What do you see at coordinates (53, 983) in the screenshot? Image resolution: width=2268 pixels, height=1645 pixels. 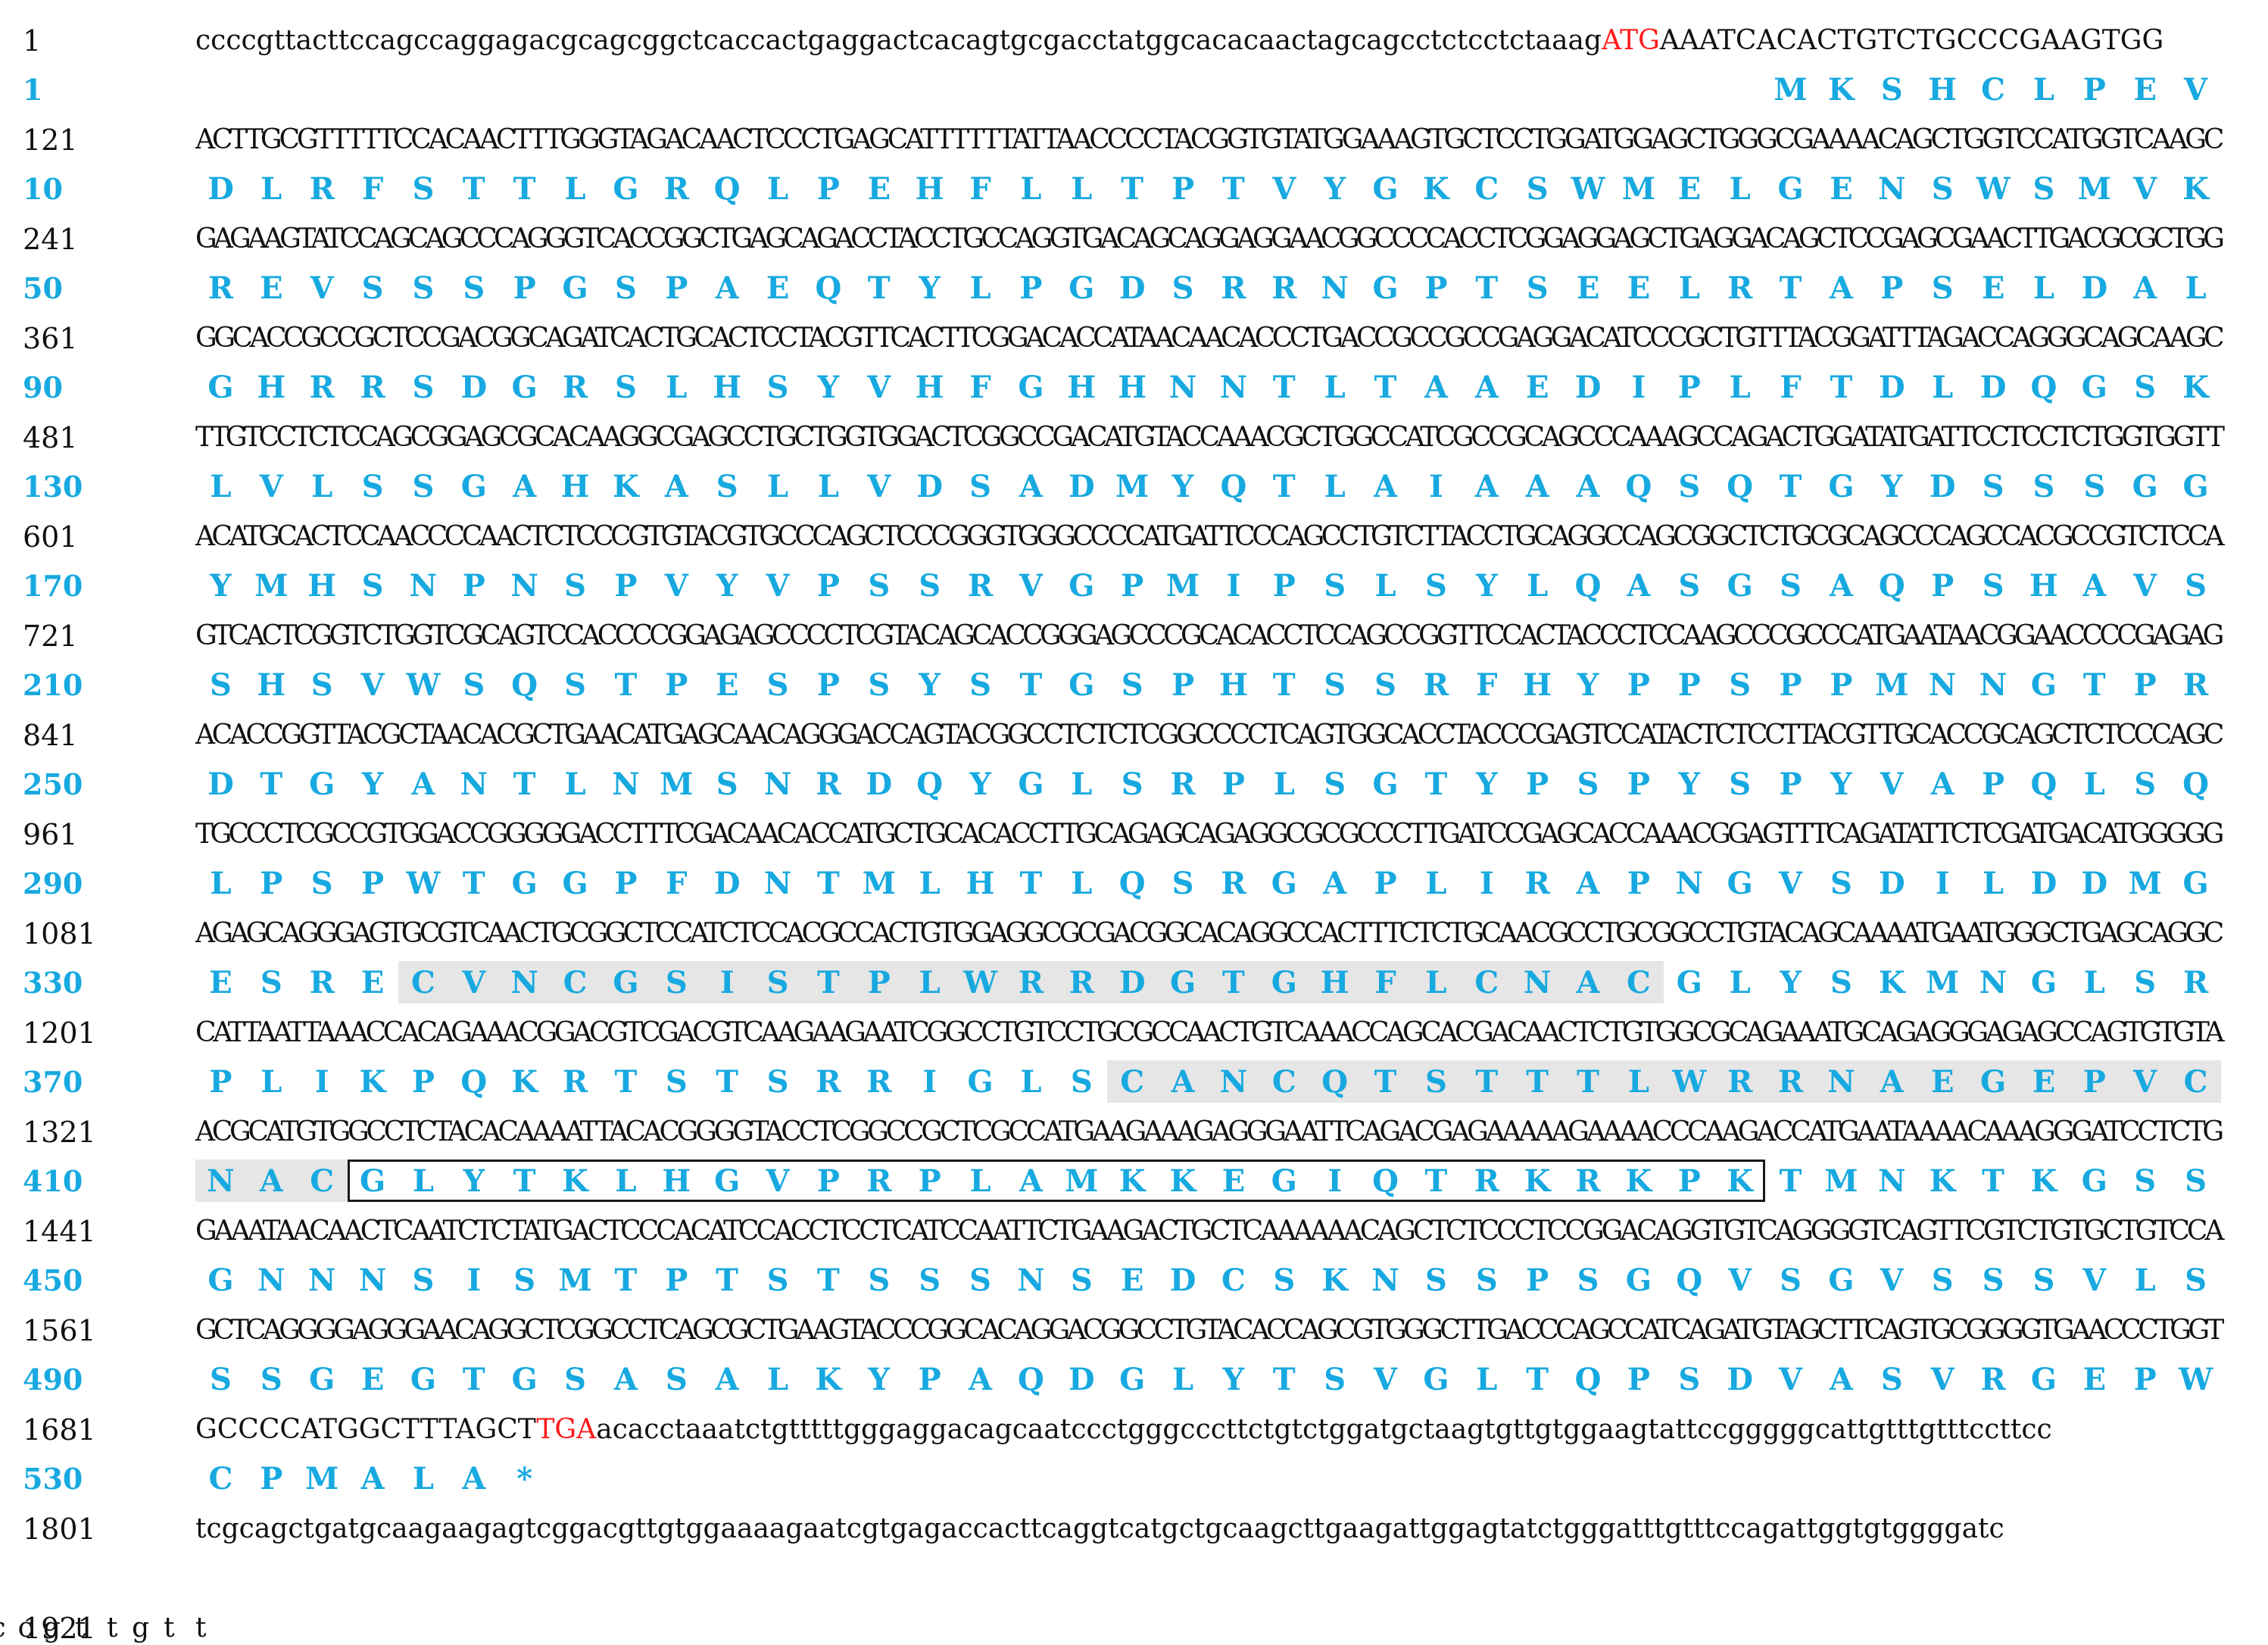 I see `residue-position-number: 330` at bounding box center [53, 983].